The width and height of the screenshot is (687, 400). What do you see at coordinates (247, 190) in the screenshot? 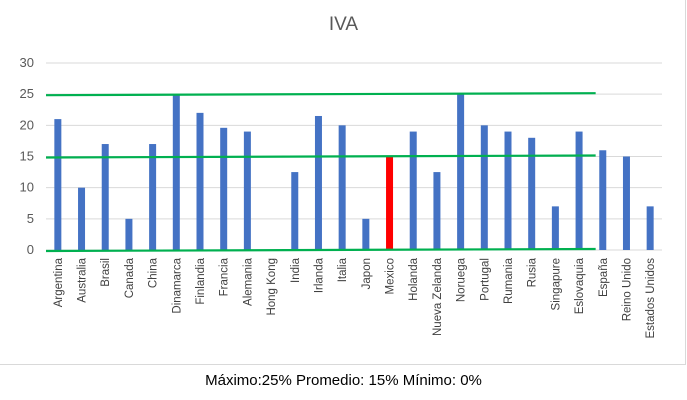
I see `bar-alemania` at bounding box center [247, 190].